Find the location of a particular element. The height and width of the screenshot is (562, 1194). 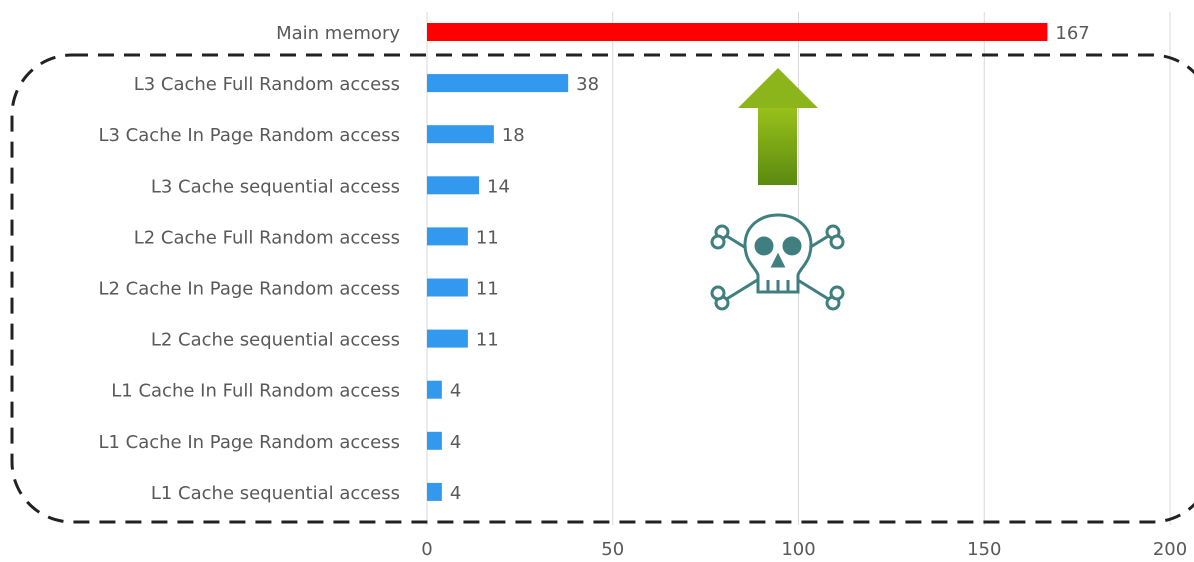

y-tick-label: L2 Cache Full Random access is located at coordinates (267, 237).